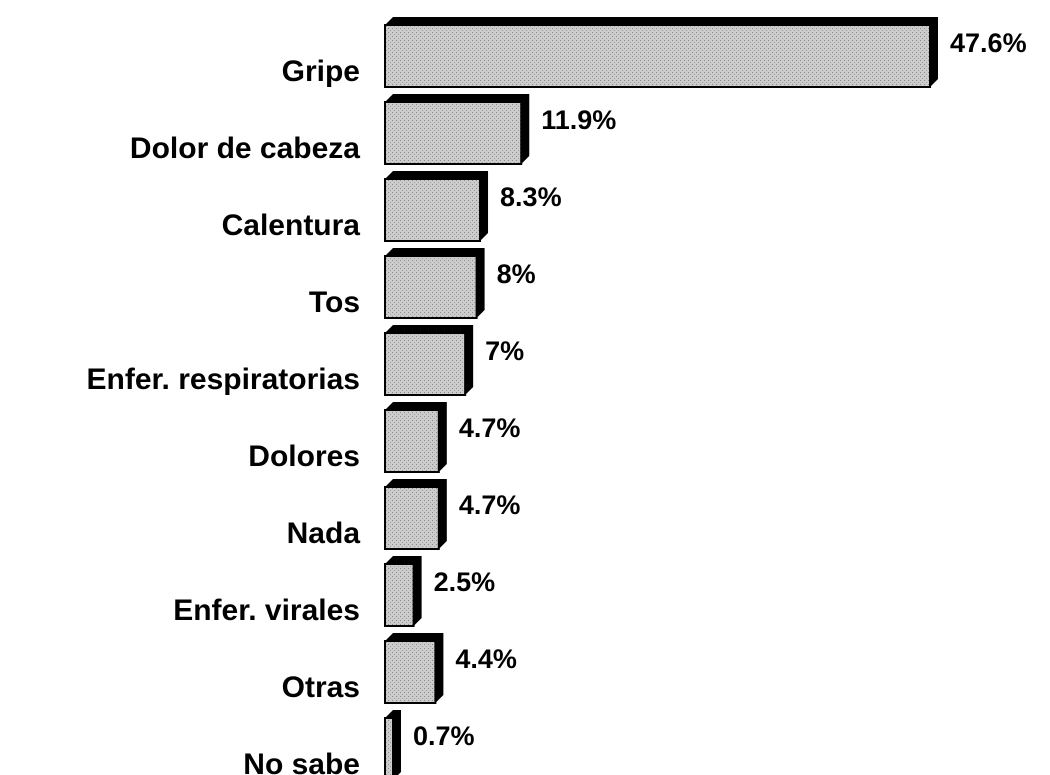 This screenshot has width=1050, height=775. I want to click on category-label: Gripe, so click(321, 71).